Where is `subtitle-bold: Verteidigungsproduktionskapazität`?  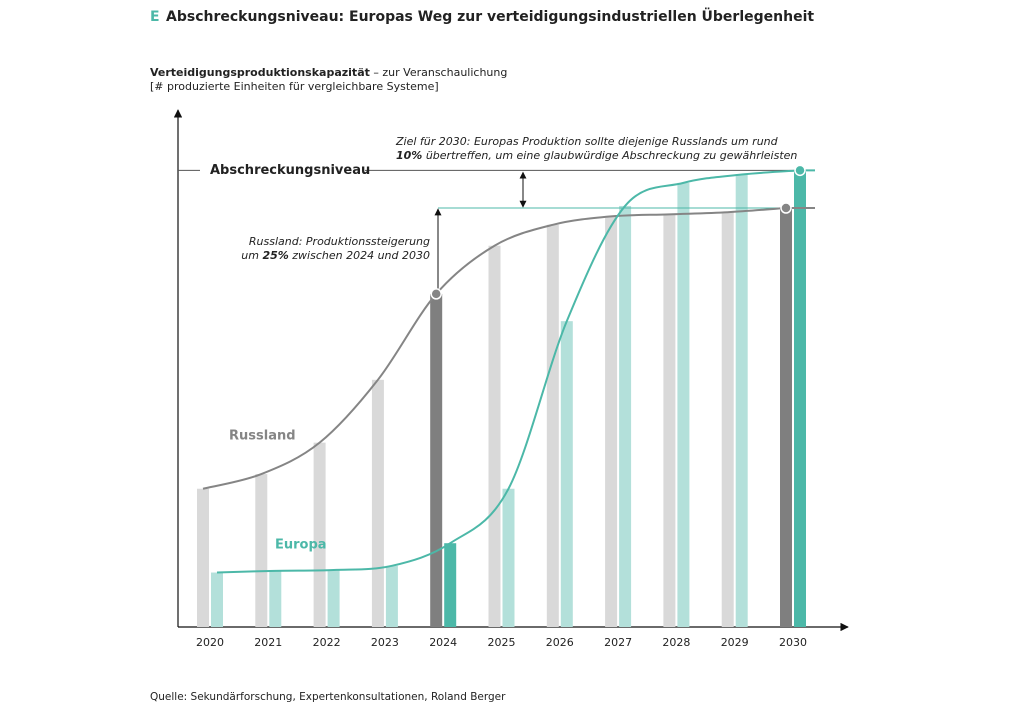
subtitle-bold: Verteidigungsproduktionskapazität is located at coordinates (260, 72).